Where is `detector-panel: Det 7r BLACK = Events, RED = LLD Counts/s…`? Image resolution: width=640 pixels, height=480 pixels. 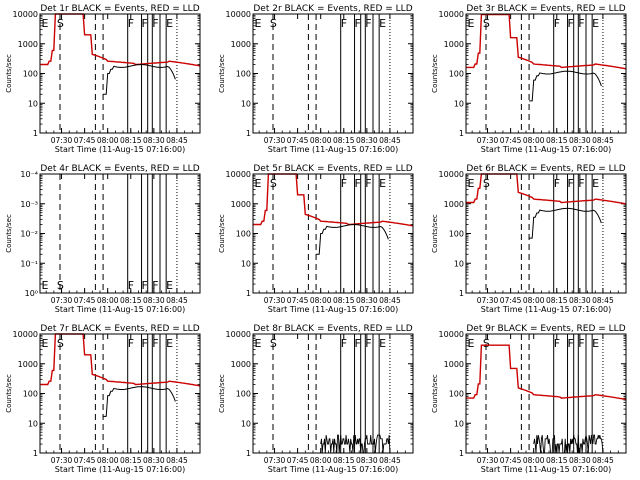 detector-panel: Det 7r BLACK = Events, RED = LLD Counts/s… is located at coordinates (103, 399).